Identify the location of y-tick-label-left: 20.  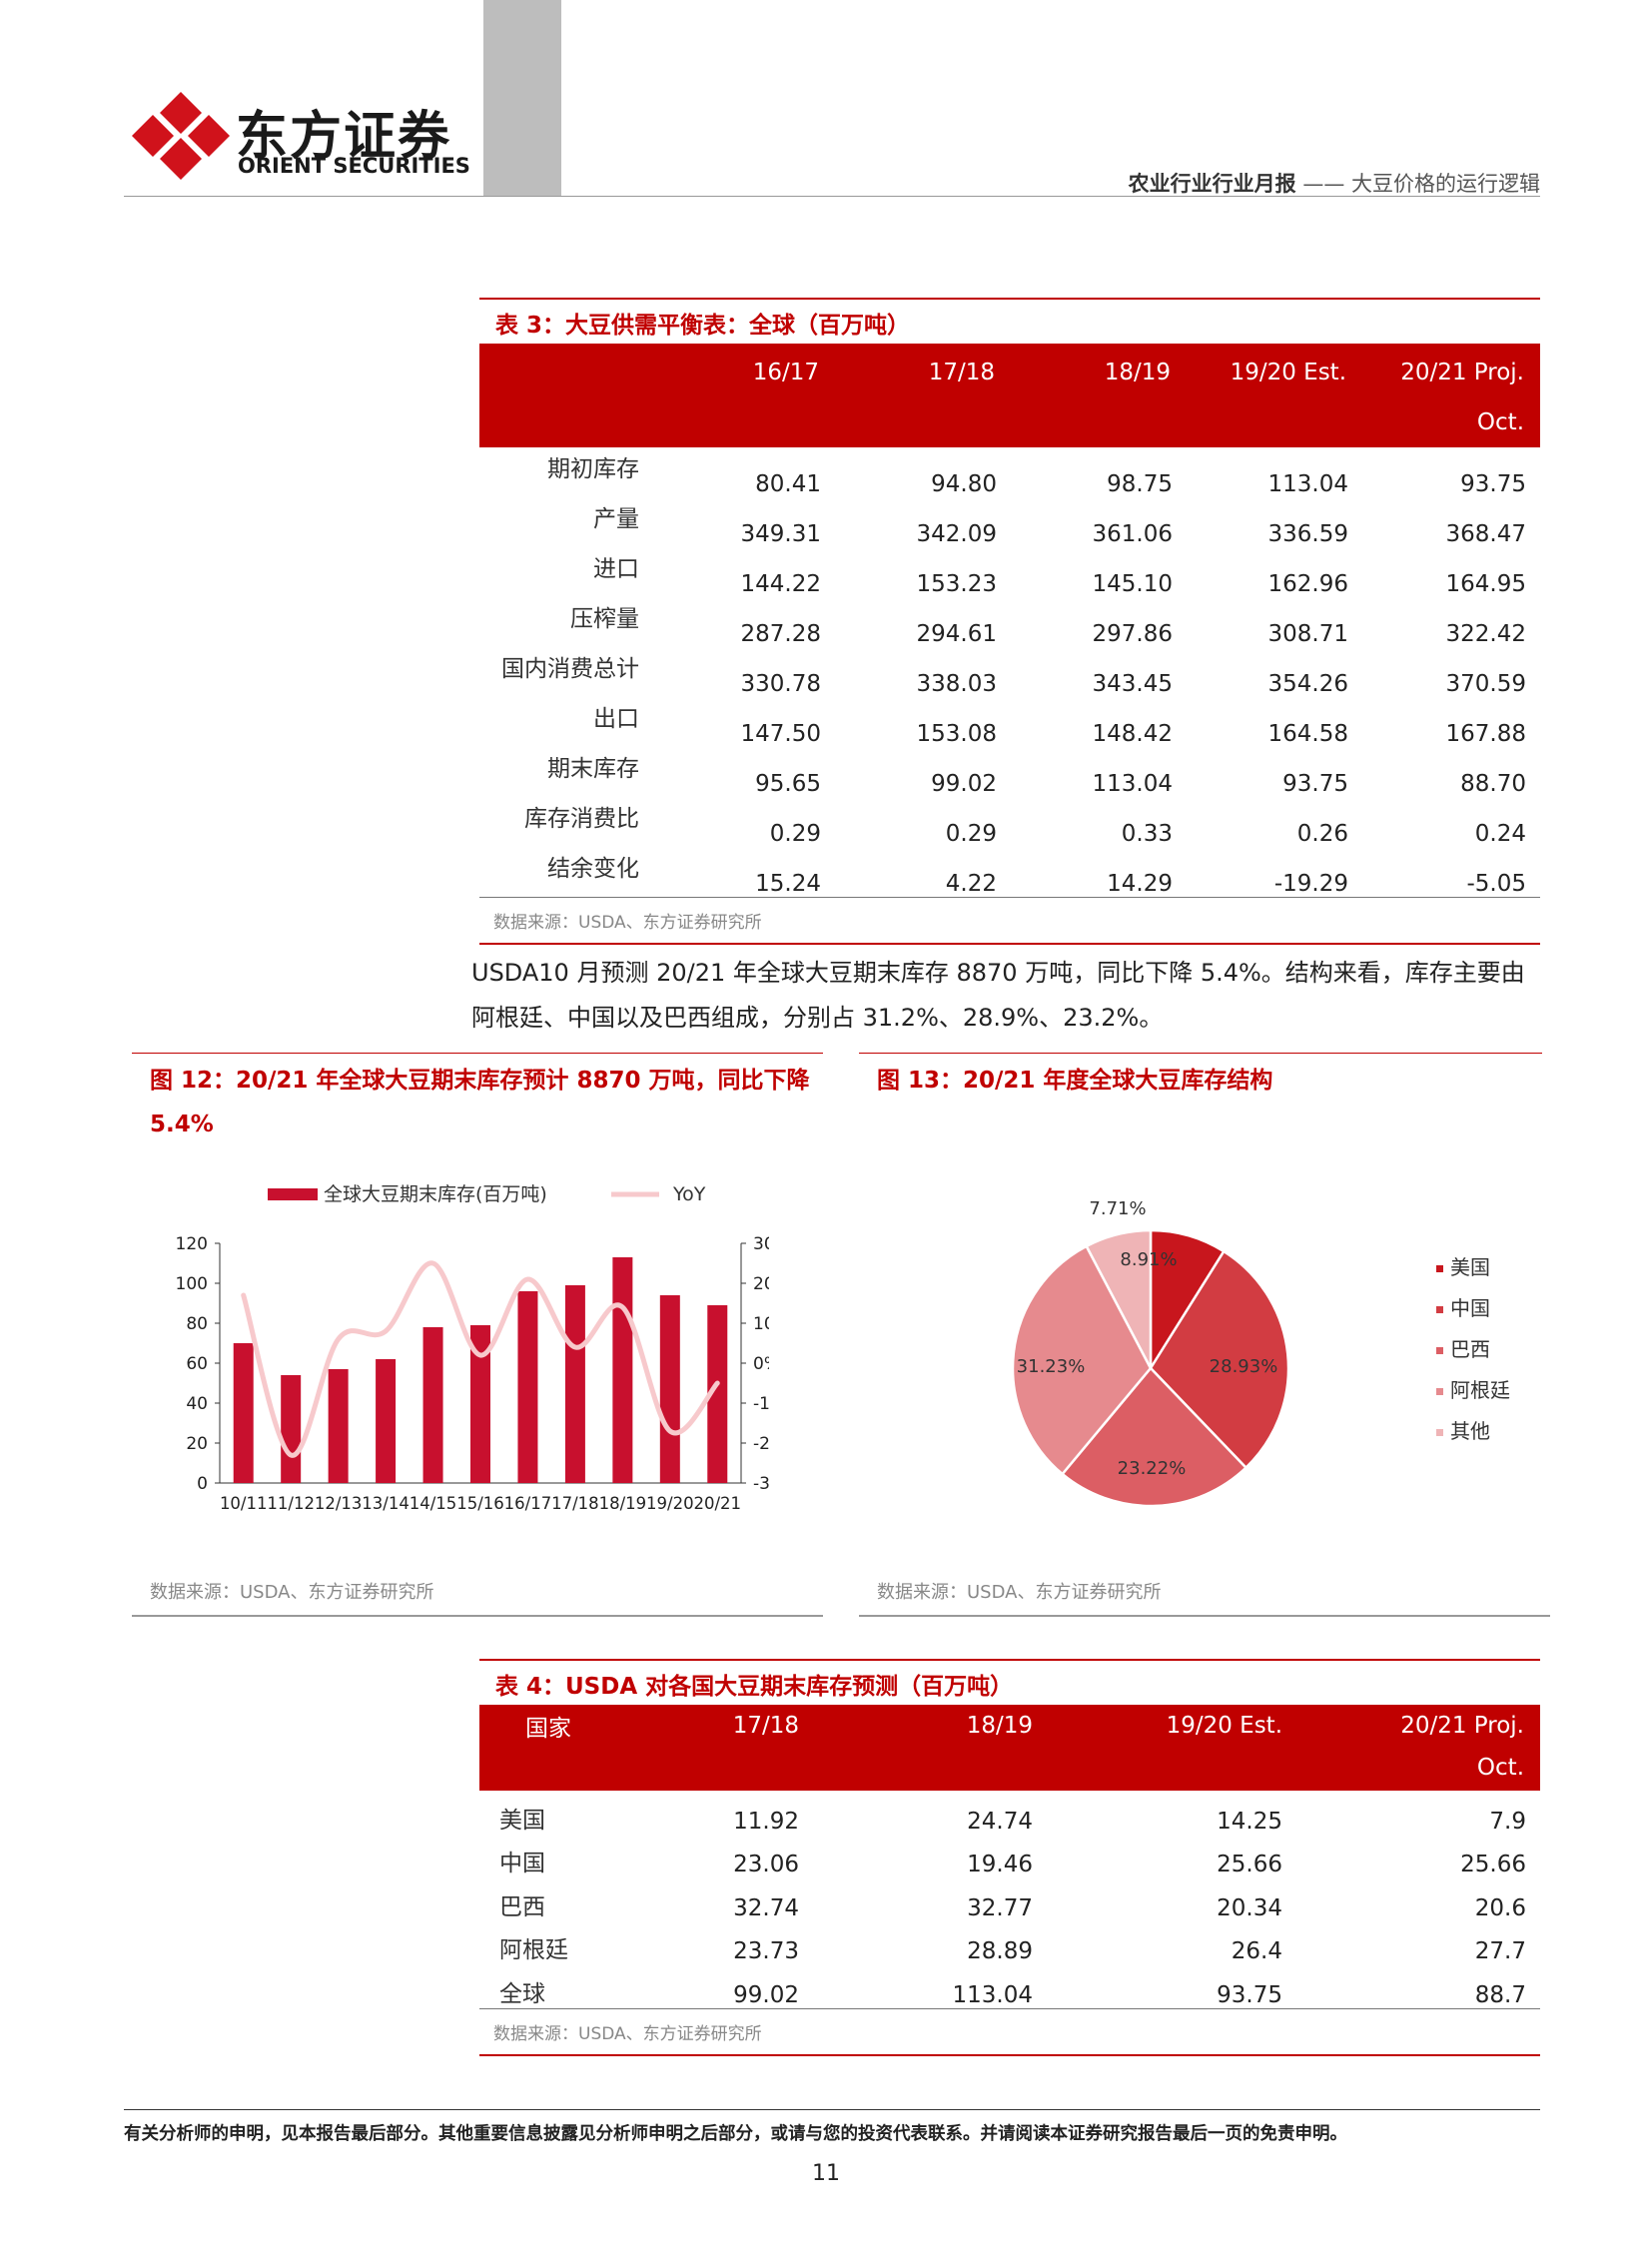
(197, 1444).